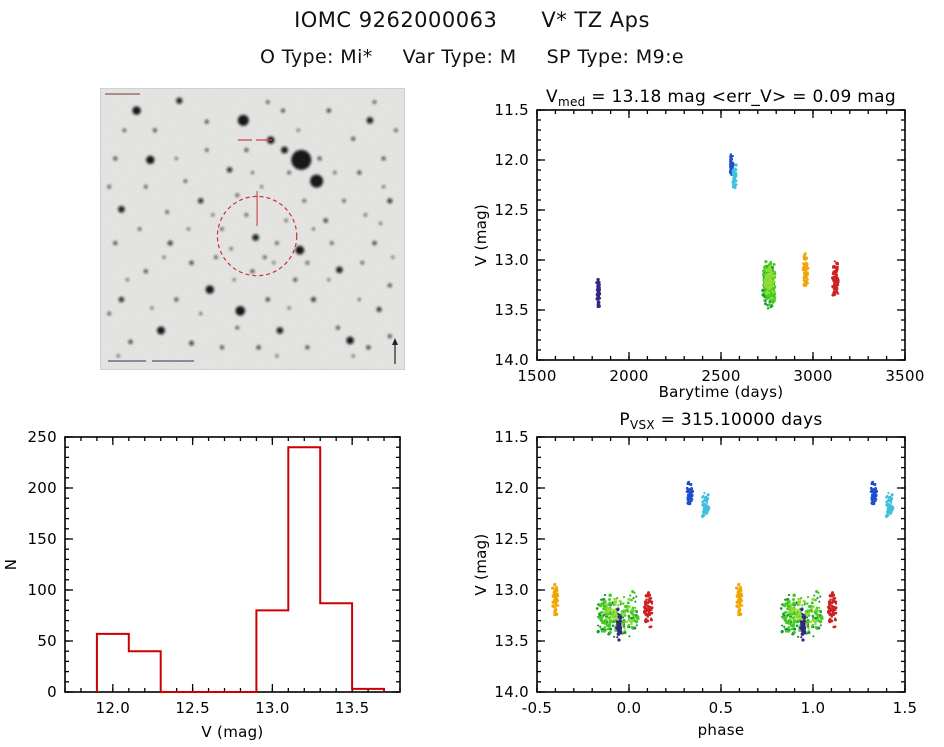  I want to click on object-type: O Type: Mi*, so click(316, 57).